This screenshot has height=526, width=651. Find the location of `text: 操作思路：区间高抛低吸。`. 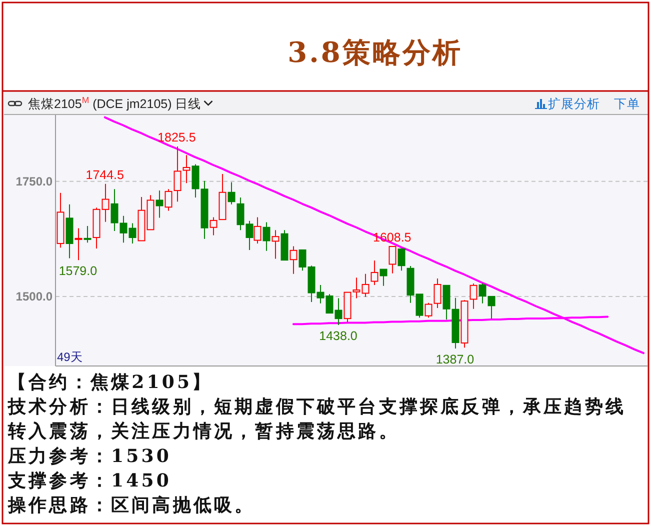

text: 操作思路：区间高抛低吸。 is located at coordinates (131, 505).